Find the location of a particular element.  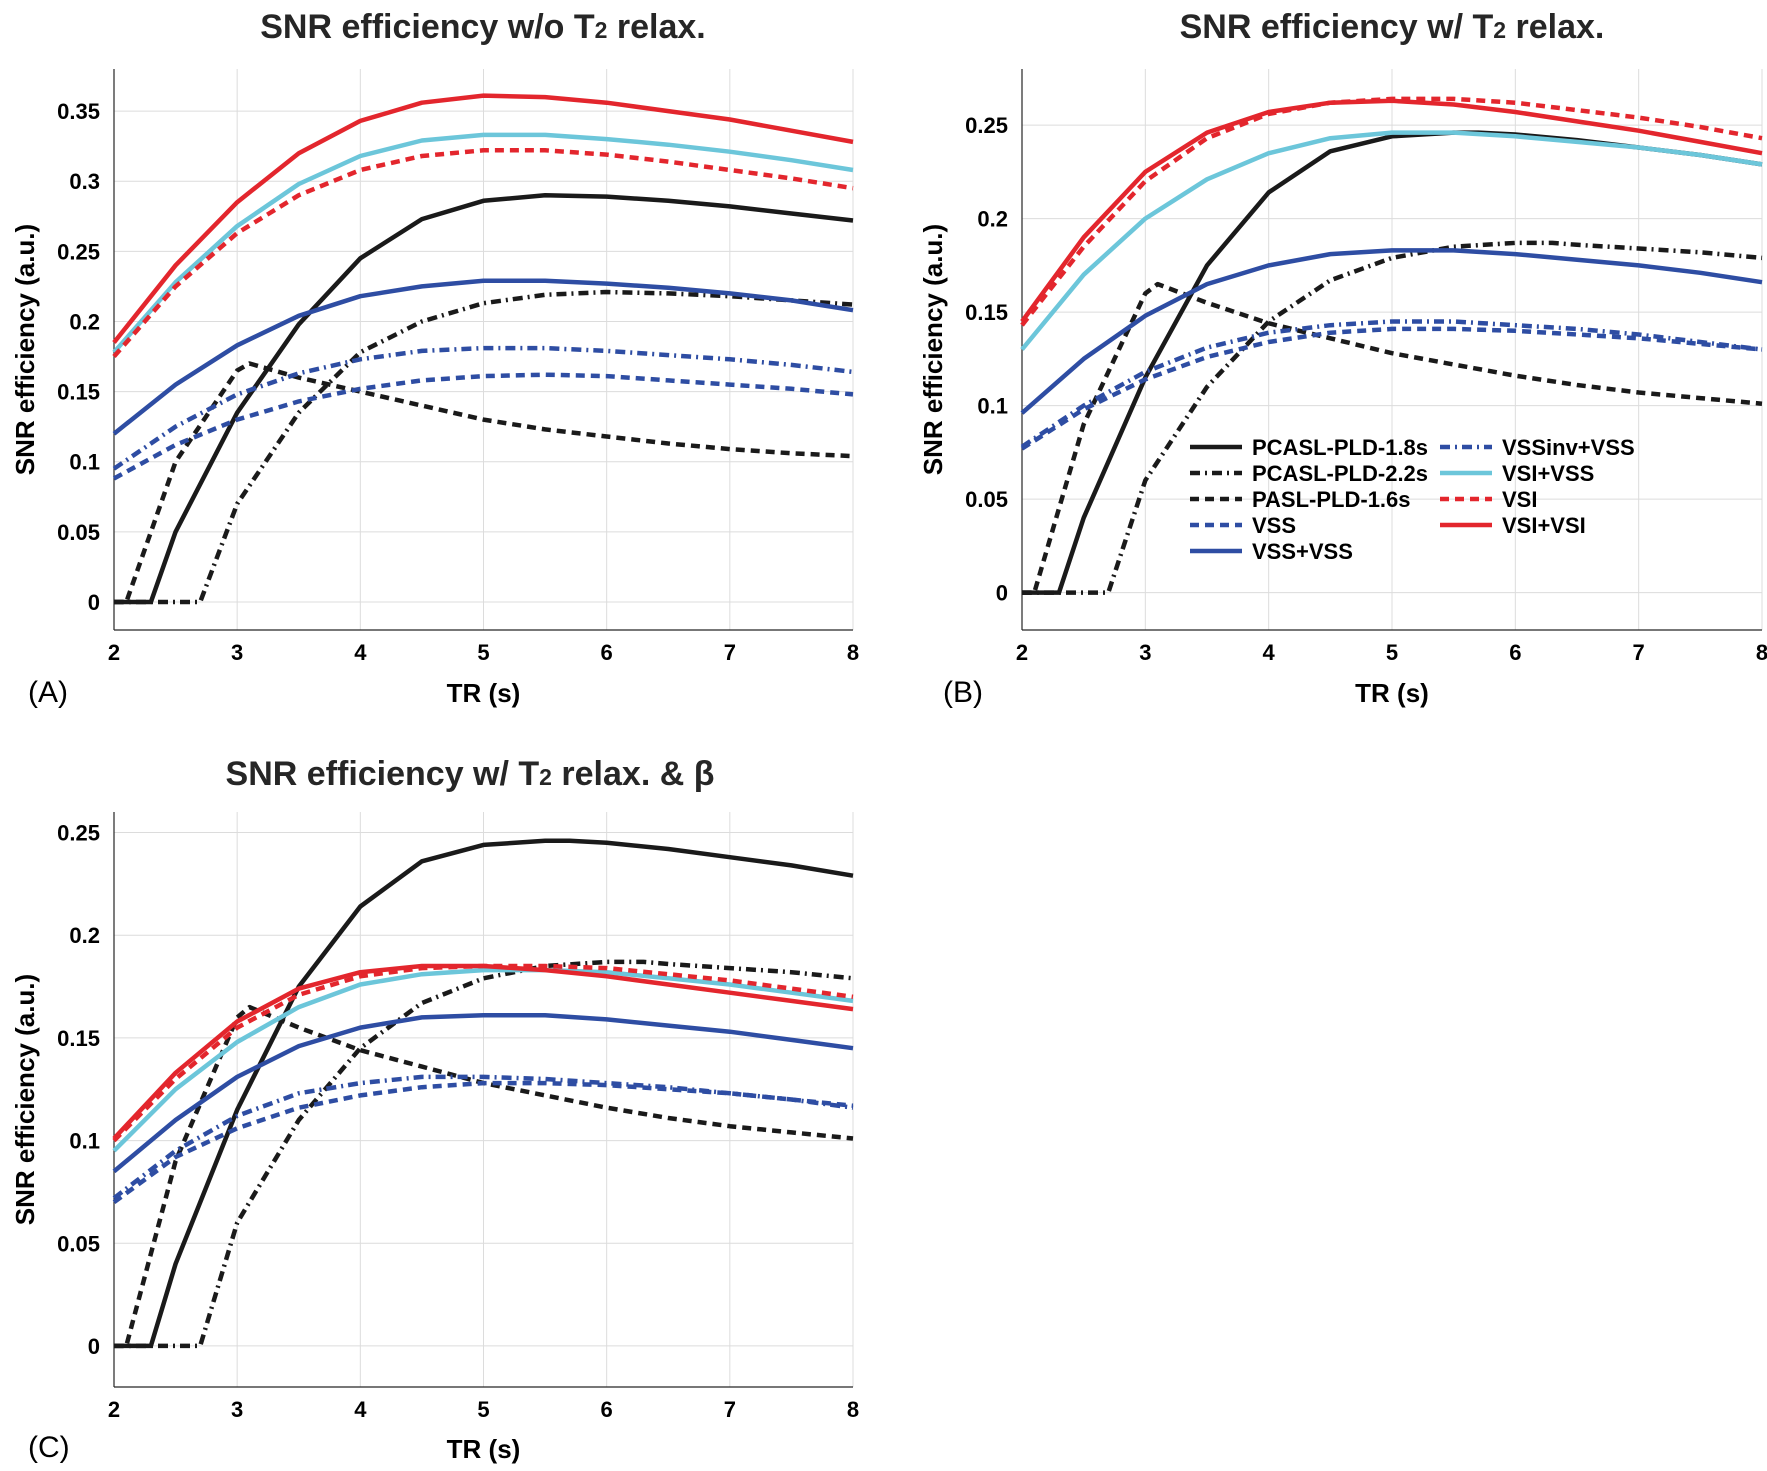

y-tick-label: 0.35 is located at coordinates (78, 111).